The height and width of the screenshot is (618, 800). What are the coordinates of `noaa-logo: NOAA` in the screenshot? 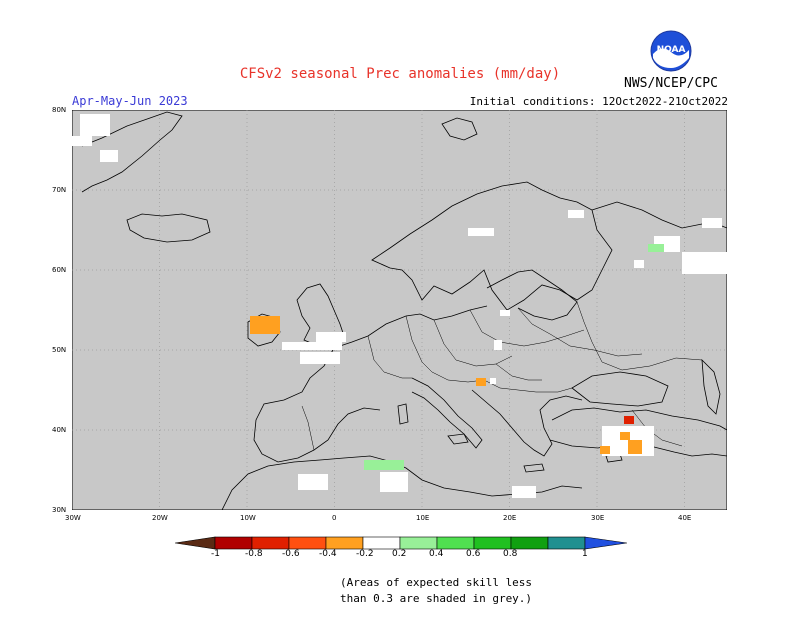 It's located at (671, 51).